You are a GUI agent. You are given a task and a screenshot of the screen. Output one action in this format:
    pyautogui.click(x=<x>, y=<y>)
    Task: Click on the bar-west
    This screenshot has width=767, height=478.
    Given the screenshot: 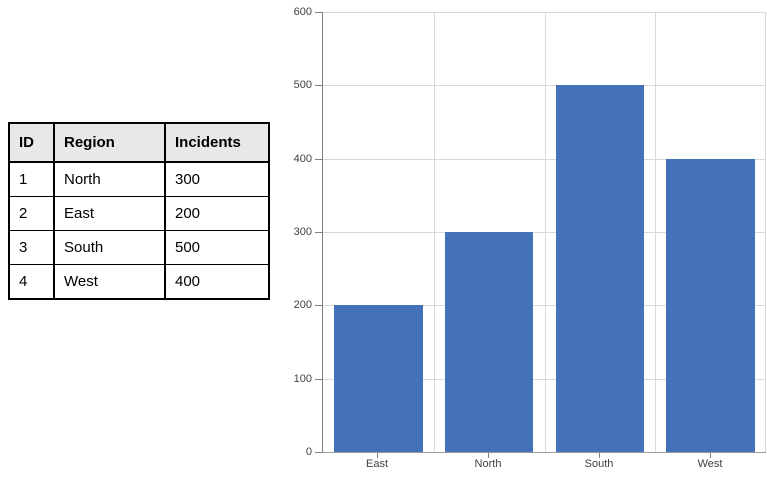 What is the action you would take?
    pyautogui.click(x=710, y=305)
    